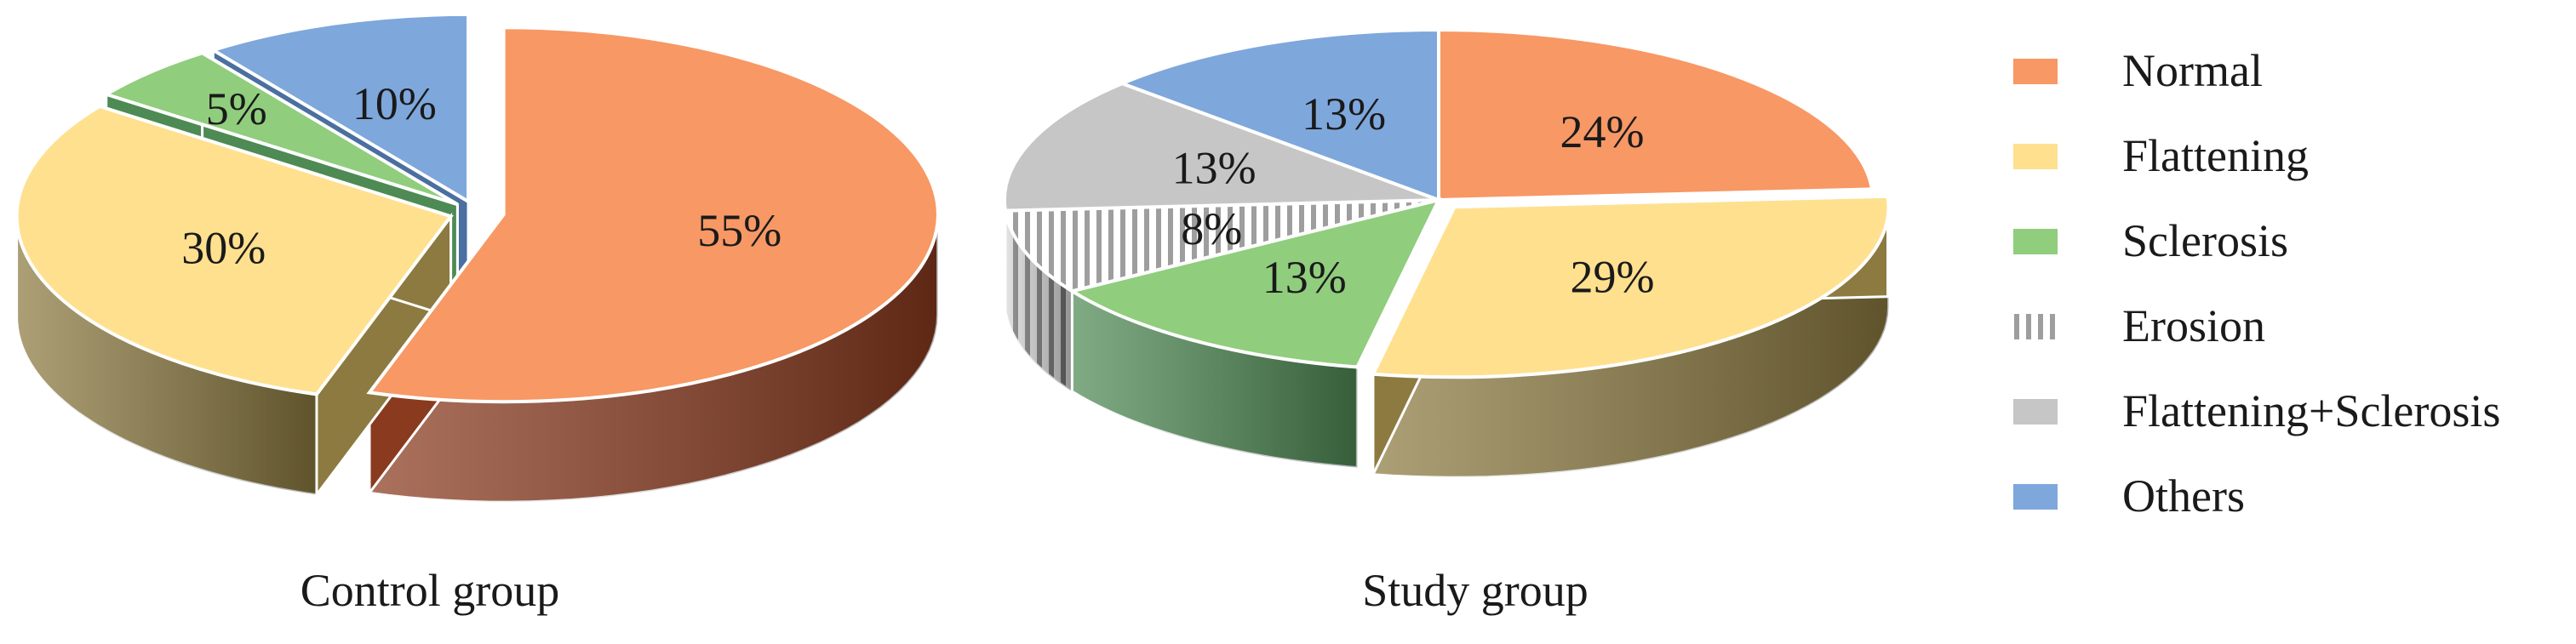 The height and width of the screenshot is (644, 2576). What do you see at coordinates (2036, 72) in the screenshot?
I see `legend-swatch-normal` at bounding box center [2036, 72].